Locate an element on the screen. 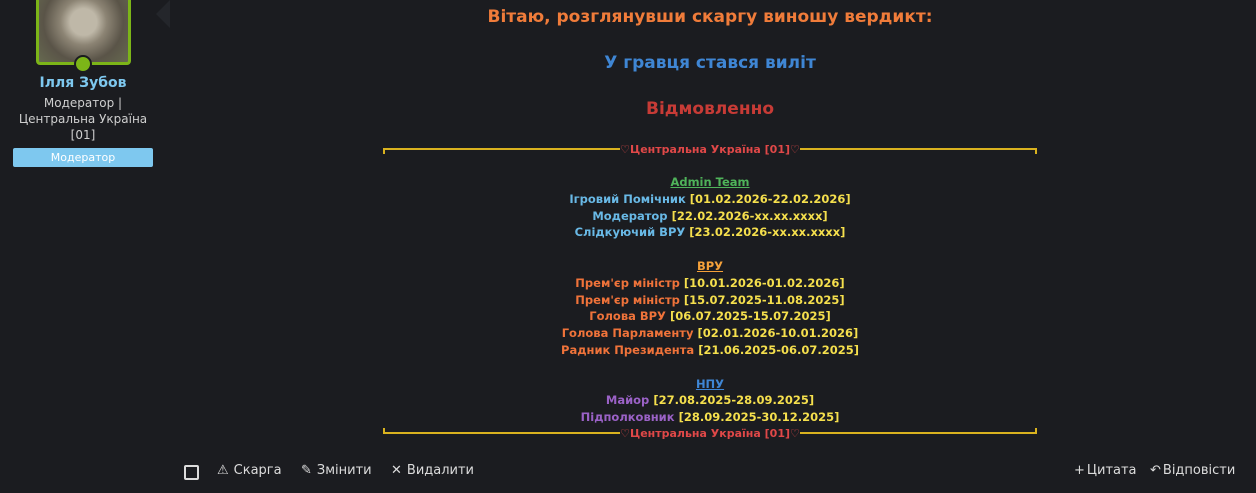  entry-period: [23.02.2026-xx.xx.xxxx] is located at coordinates (767, 232).